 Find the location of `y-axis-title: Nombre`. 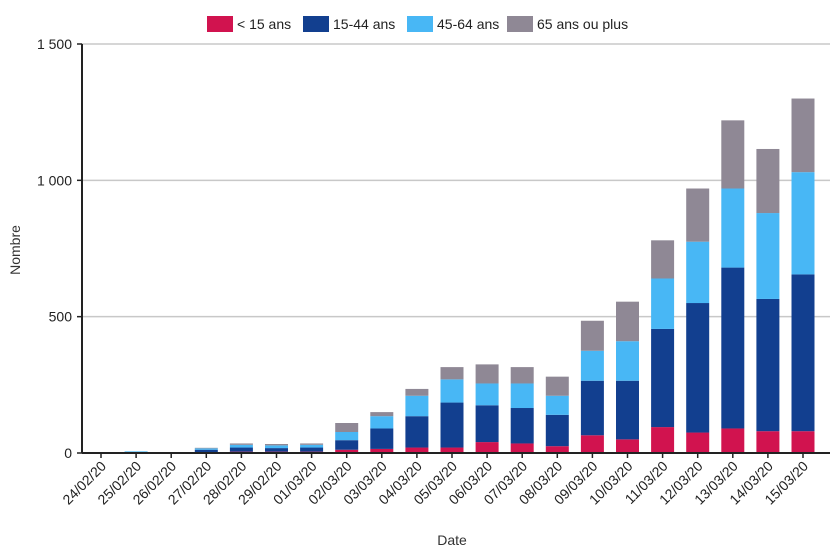

y-axis-title: Nombre is located at coordinates (15, 250).